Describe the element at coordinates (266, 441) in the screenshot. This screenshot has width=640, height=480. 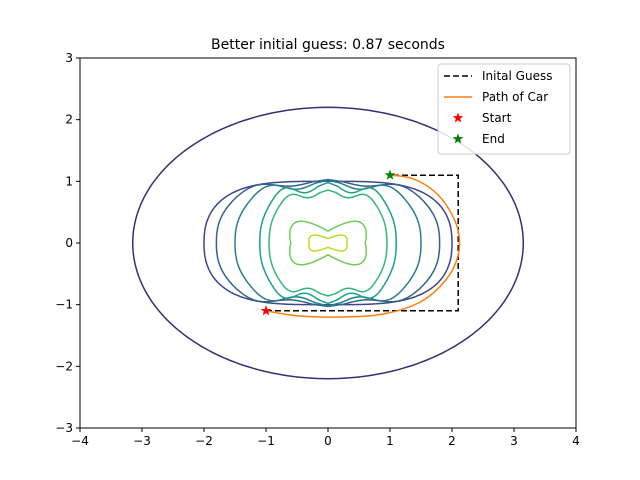
I see `x-tick-label: −1` at that location.